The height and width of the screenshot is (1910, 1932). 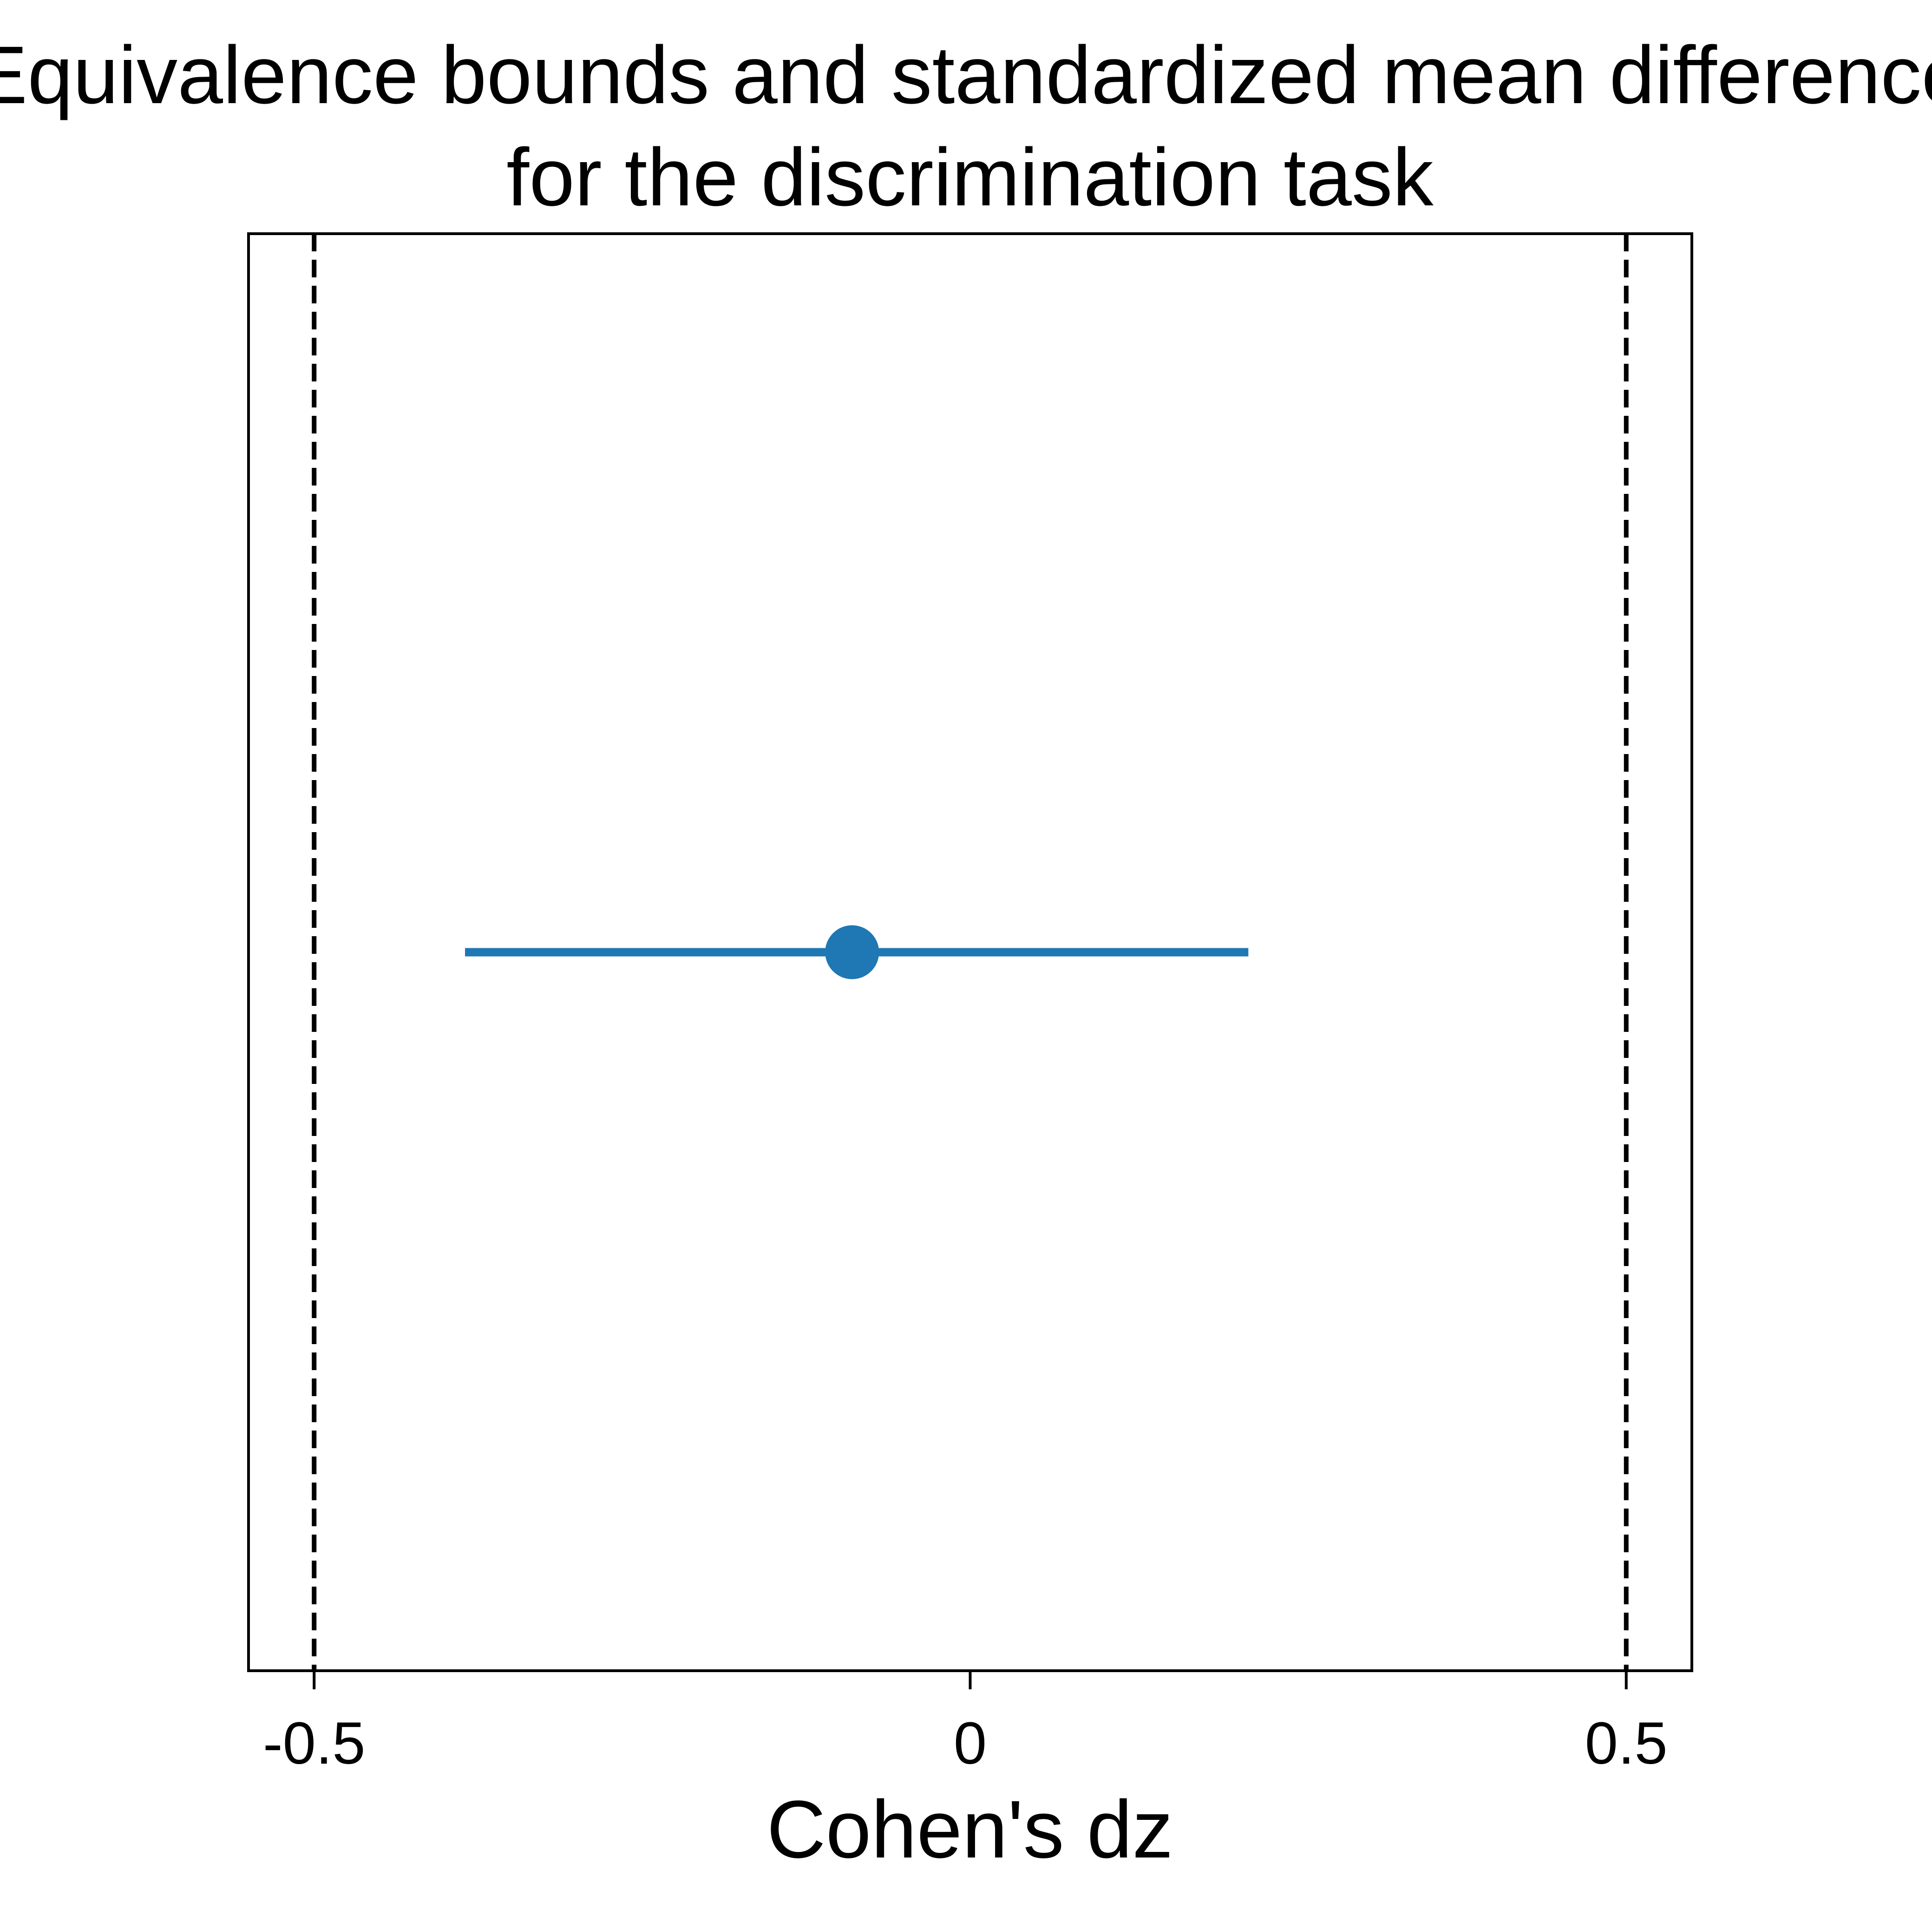 I want to click on x-tick-label: 0, so click(x=970, y=1743).